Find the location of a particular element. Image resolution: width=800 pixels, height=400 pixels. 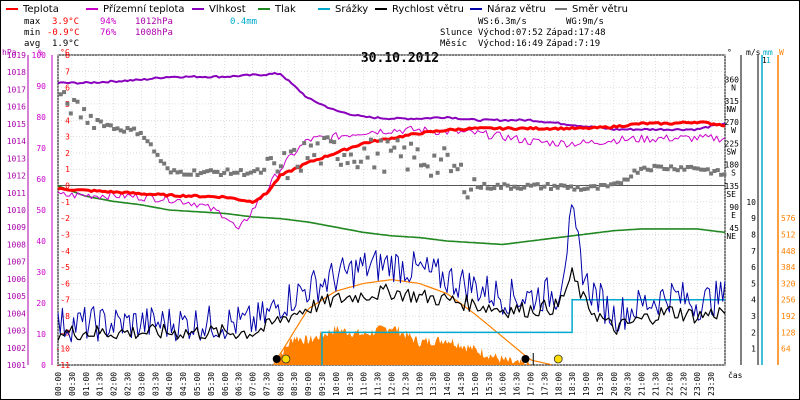

hpa-tick-label: 1015 is located at coordinates (16, 124).